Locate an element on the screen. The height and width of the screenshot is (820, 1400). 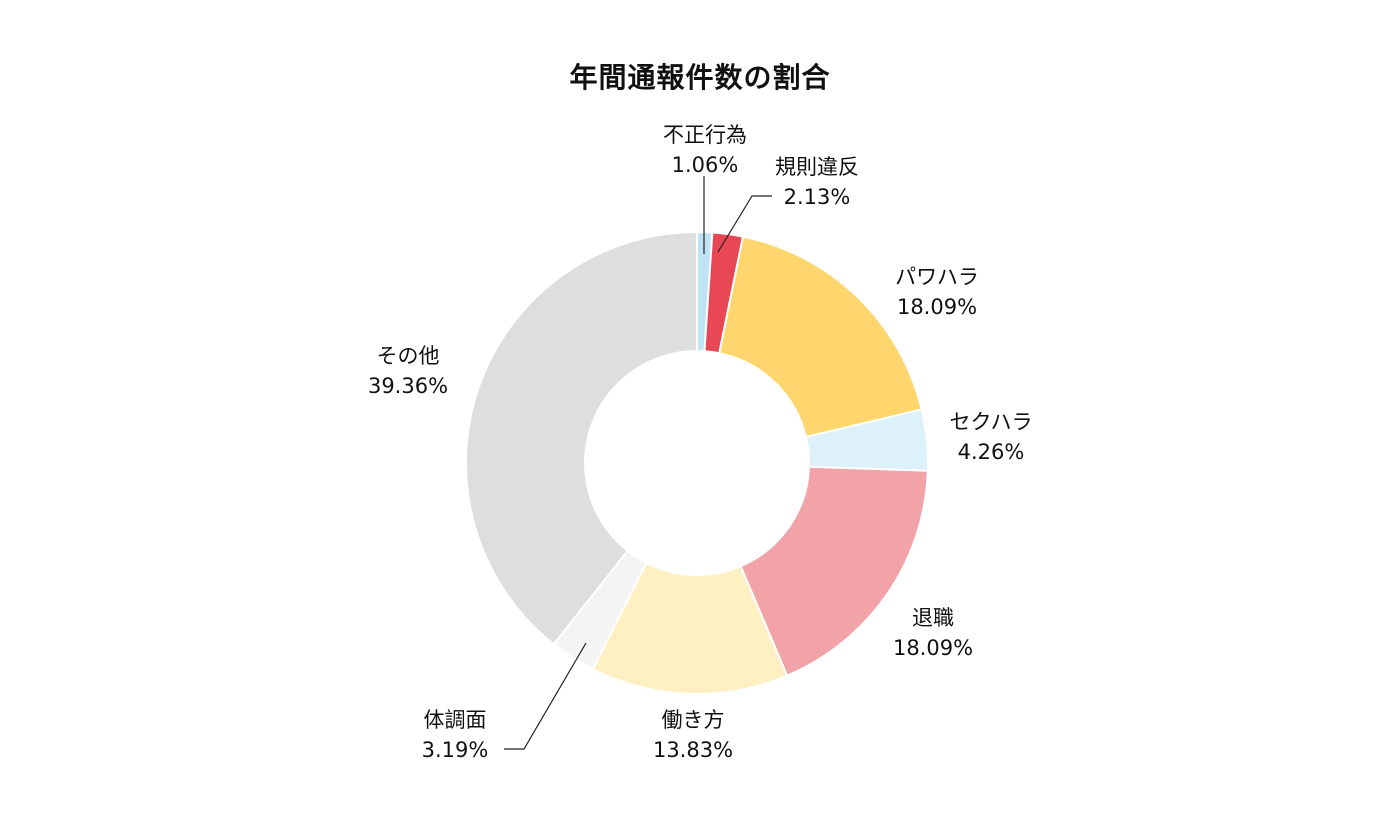
slice-percent: 13.83% is located at coordinates (693, 750).